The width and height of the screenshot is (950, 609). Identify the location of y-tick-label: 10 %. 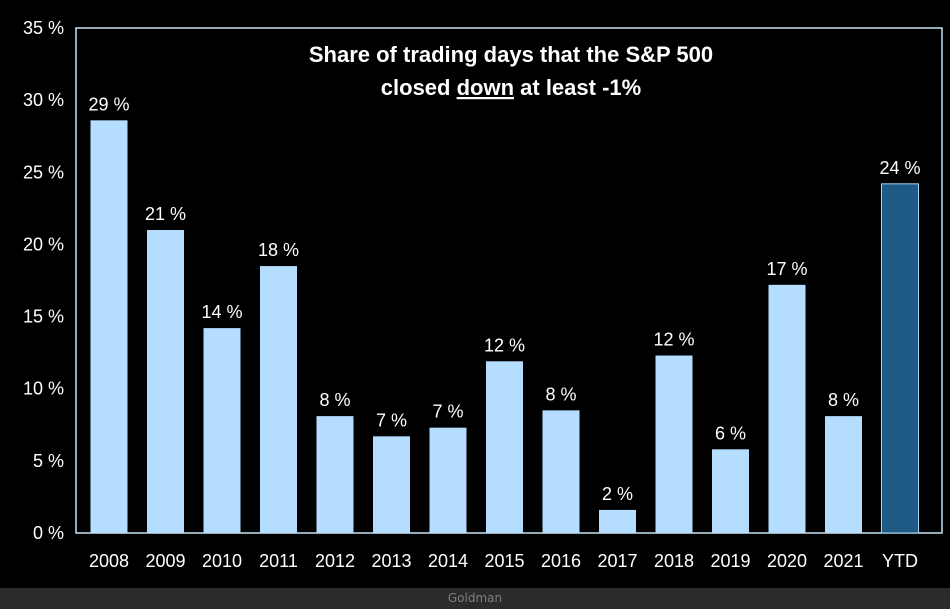
(43, 389).